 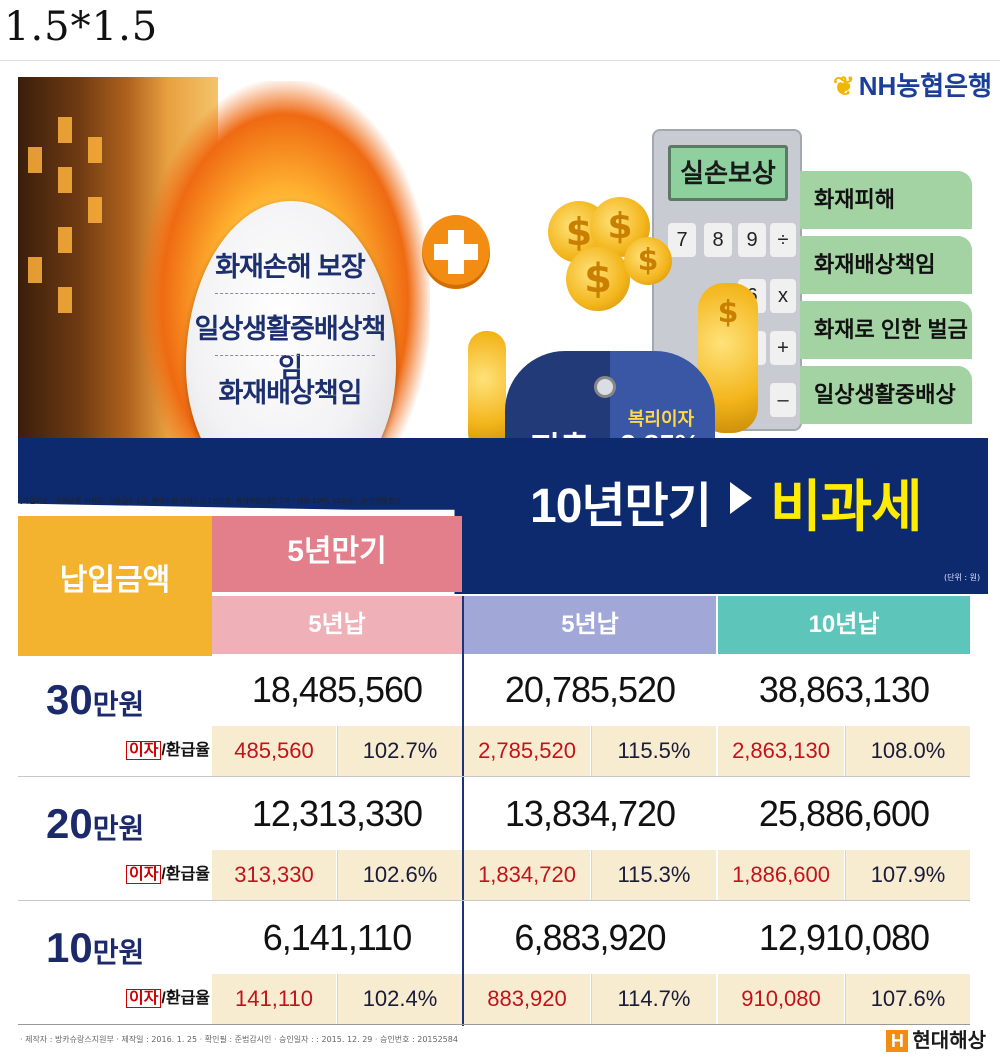 What do you see at coordinates (682, 240) in the screenshot?
I see `calc-key: 7` at bounding box center [682, 240].